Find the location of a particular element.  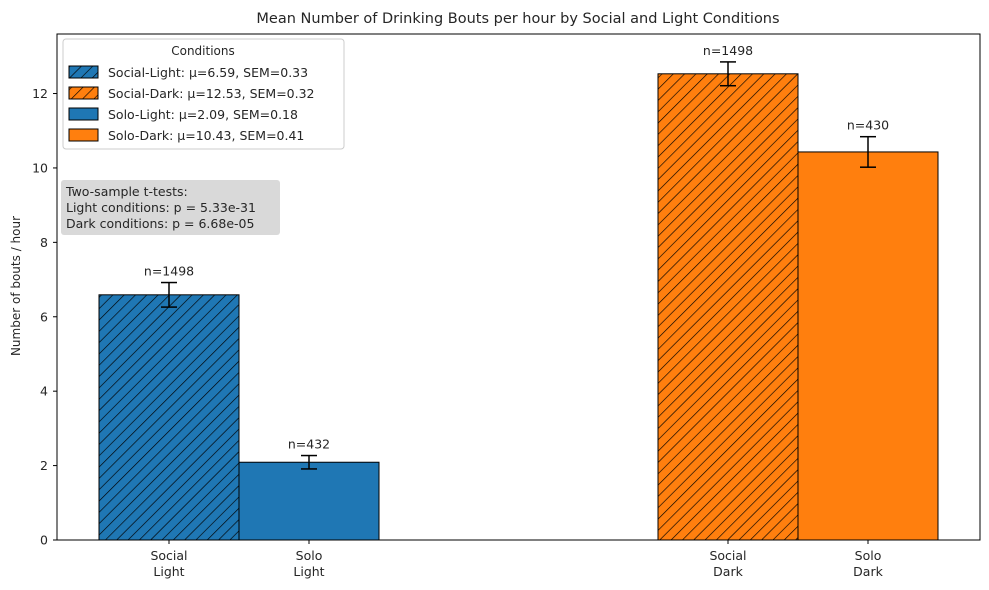

legend-frame is located at coordinates (203, 94).